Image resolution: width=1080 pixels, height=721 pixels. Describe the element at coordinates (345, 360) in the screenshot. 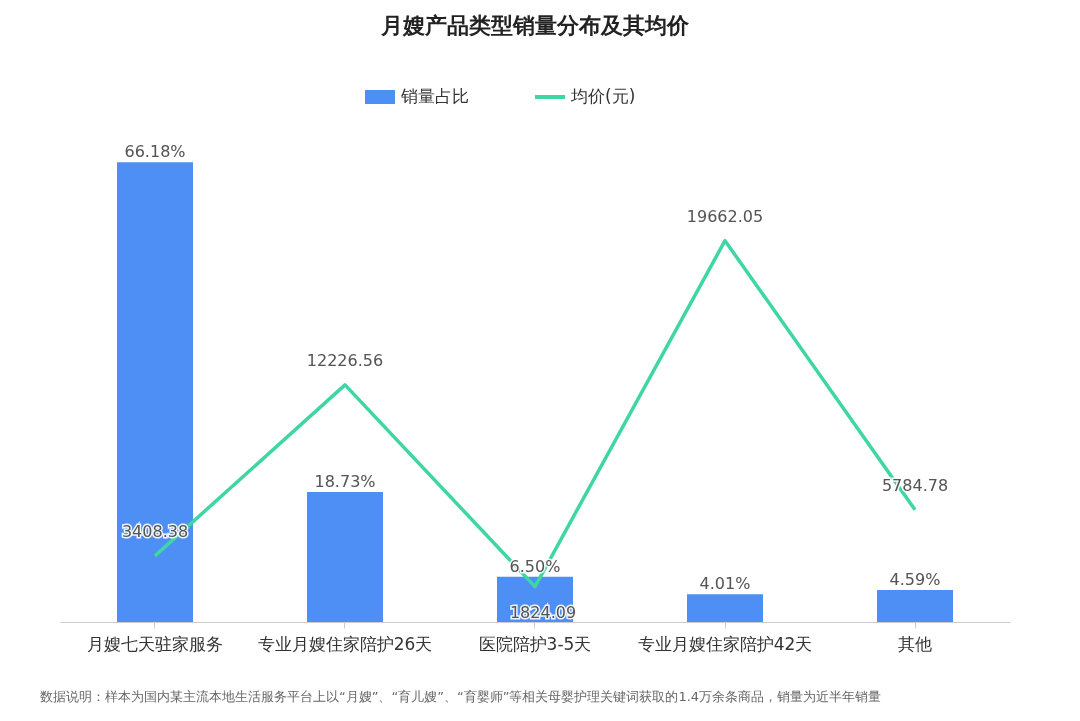

I see `data-label: 12226.56` at that location.